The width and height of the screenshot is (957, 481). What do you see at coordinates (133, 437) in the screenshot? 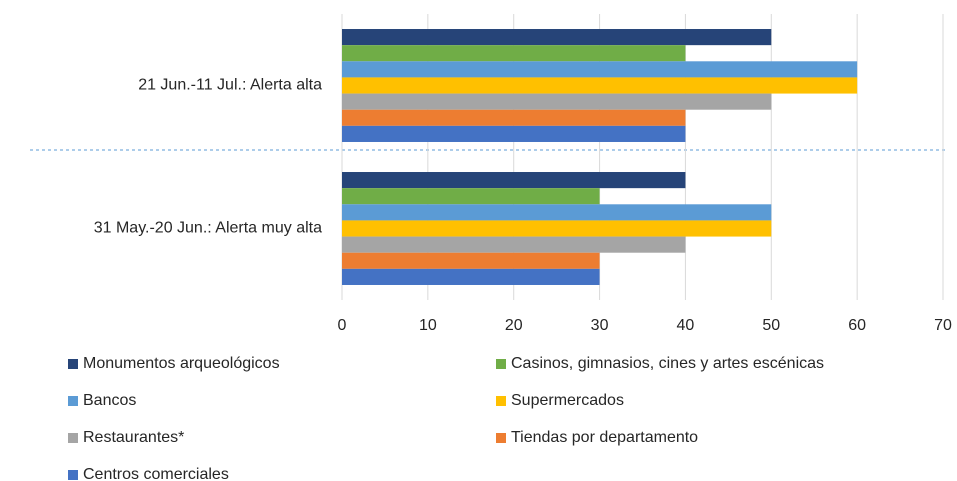
I see `legend-label: Restaurantes*` at bounding box center [133, 437].